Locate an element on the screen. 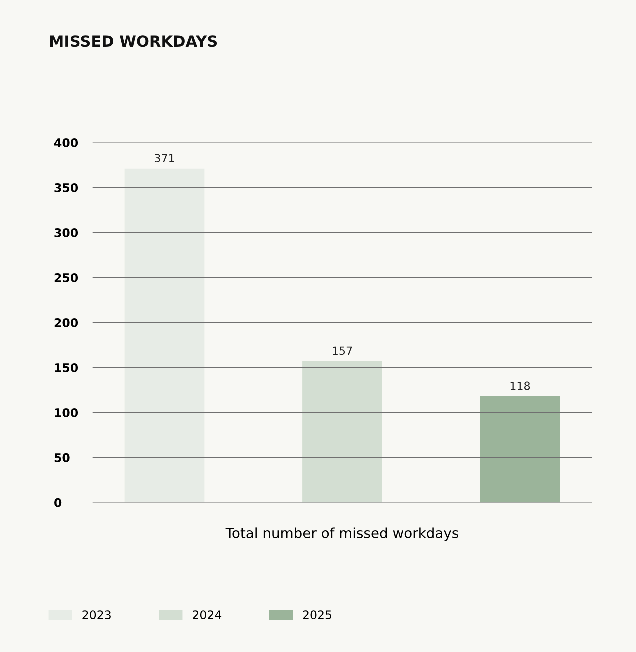  data-label: 371 is located at coordinates (164, 158).